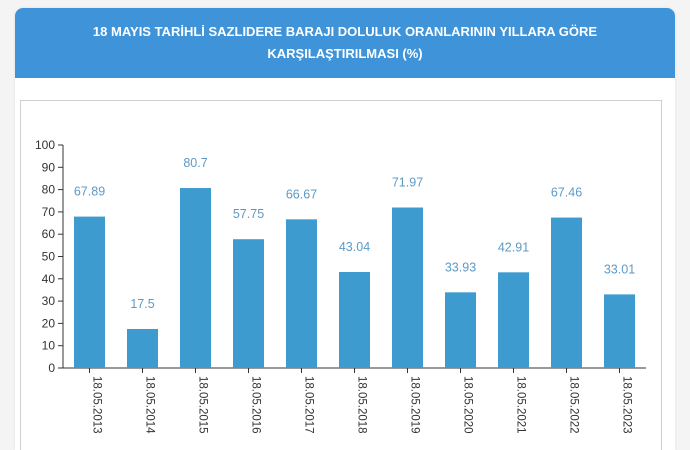  What do you see at coordinates (619, 269) in the screenshot?
I see `data-label: 33.01` at bounding box center [619, 269].